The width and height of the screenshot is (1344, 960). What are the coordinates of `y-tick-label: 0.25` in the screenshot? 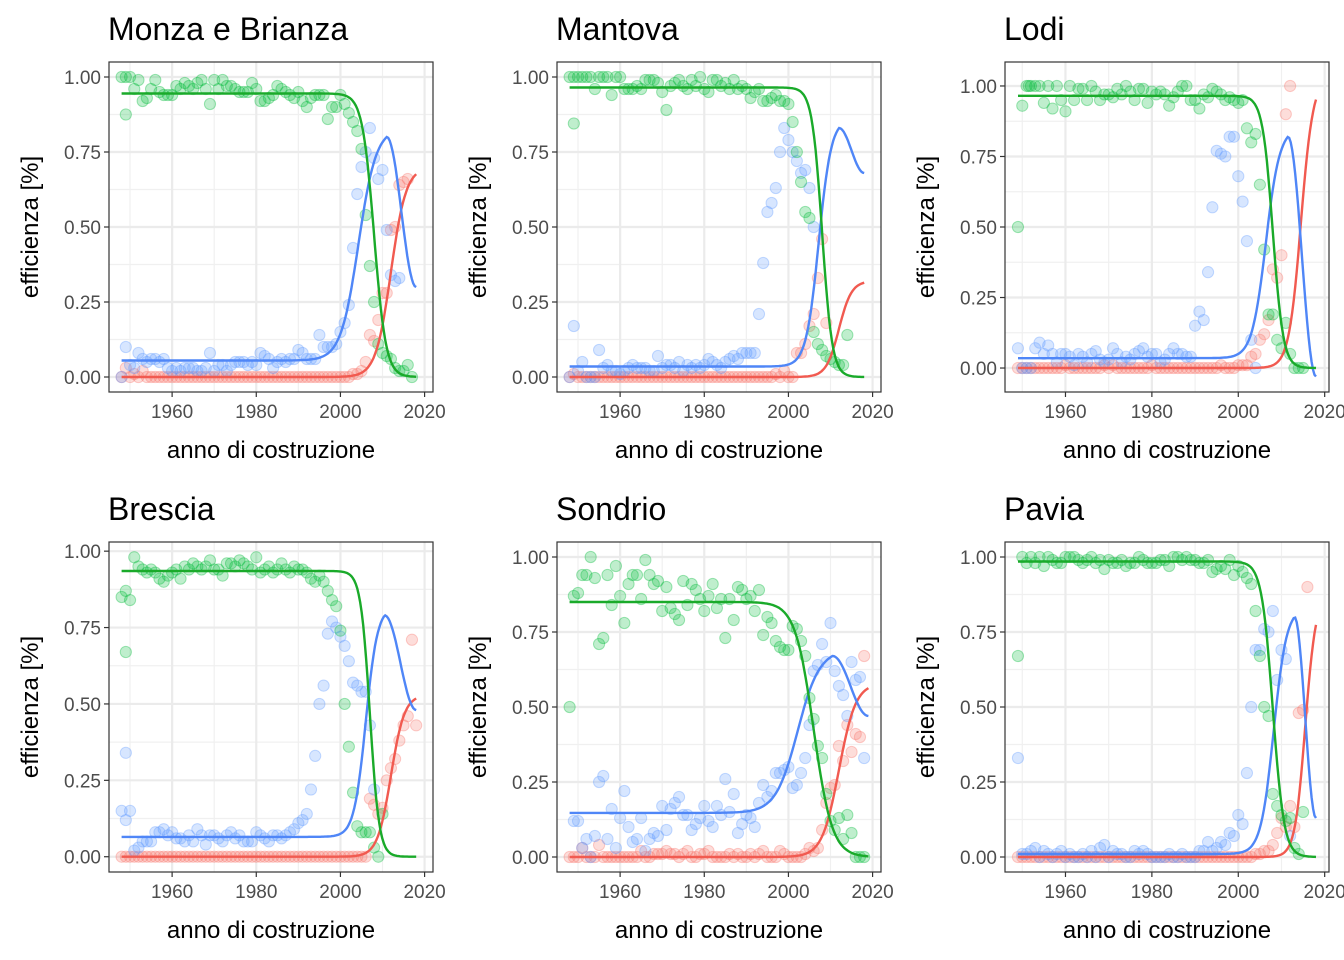 It's located at (978, 783).